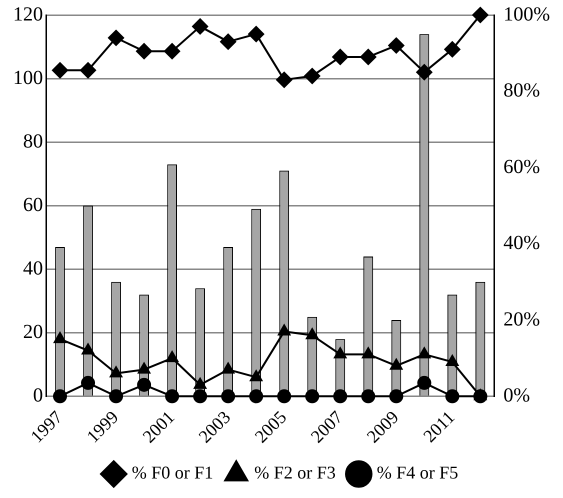 The image size is (563, 498). I want to click on y2-tick-label: 60%, so click(521, 167).